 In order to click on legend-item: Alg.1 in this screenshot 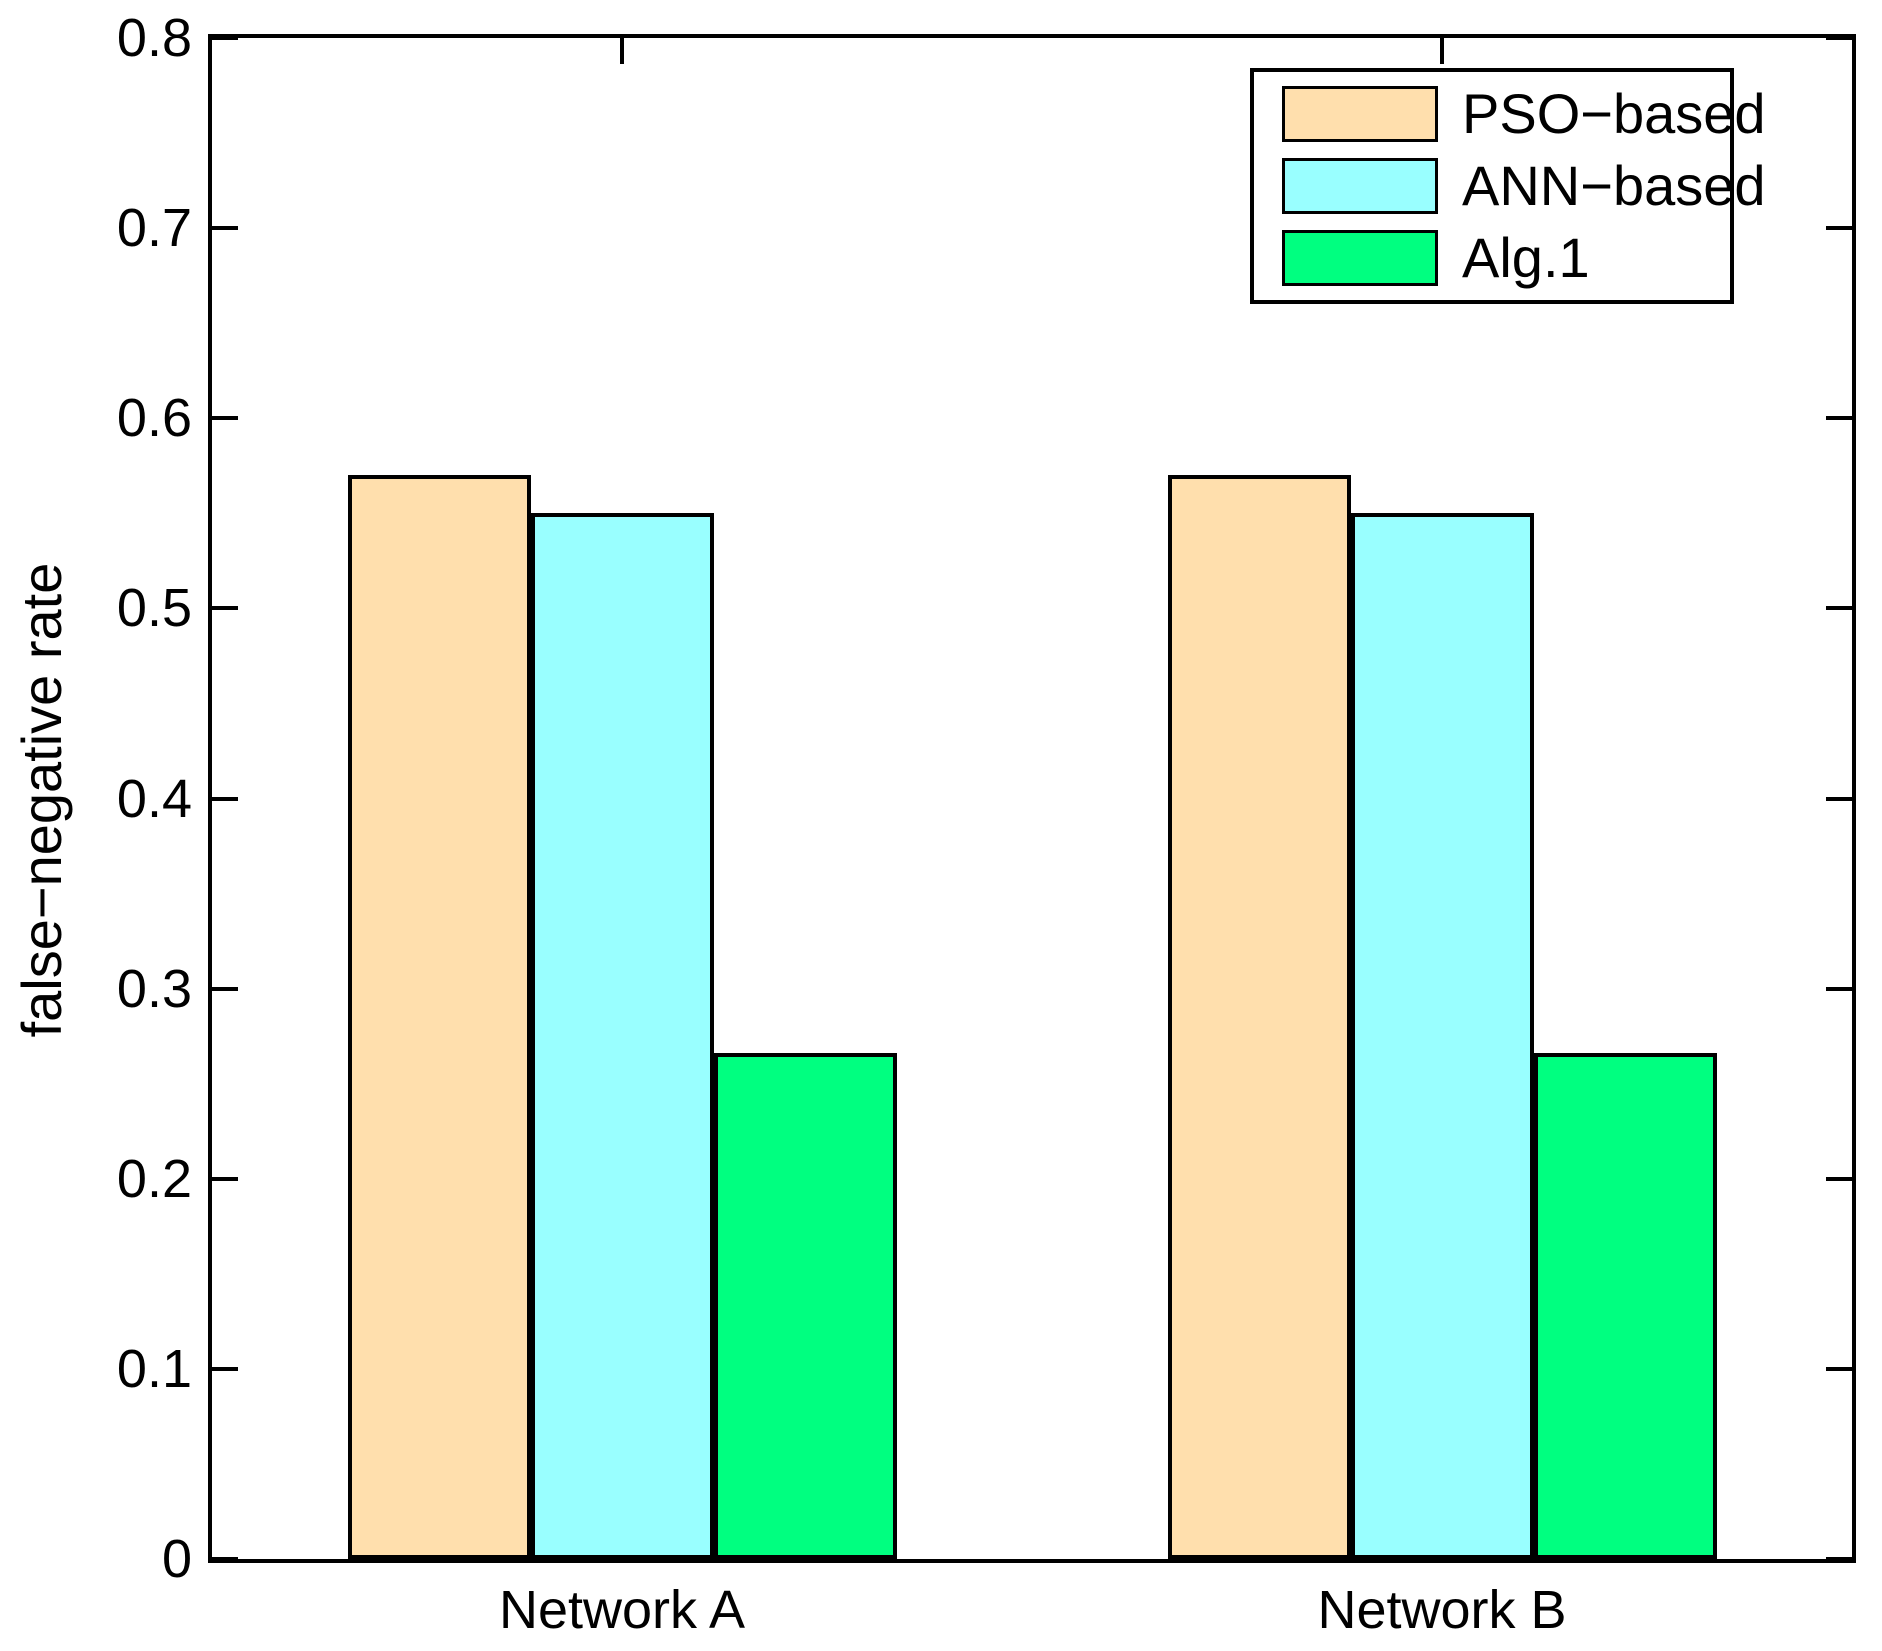, I will do `click(1506, 258)`.